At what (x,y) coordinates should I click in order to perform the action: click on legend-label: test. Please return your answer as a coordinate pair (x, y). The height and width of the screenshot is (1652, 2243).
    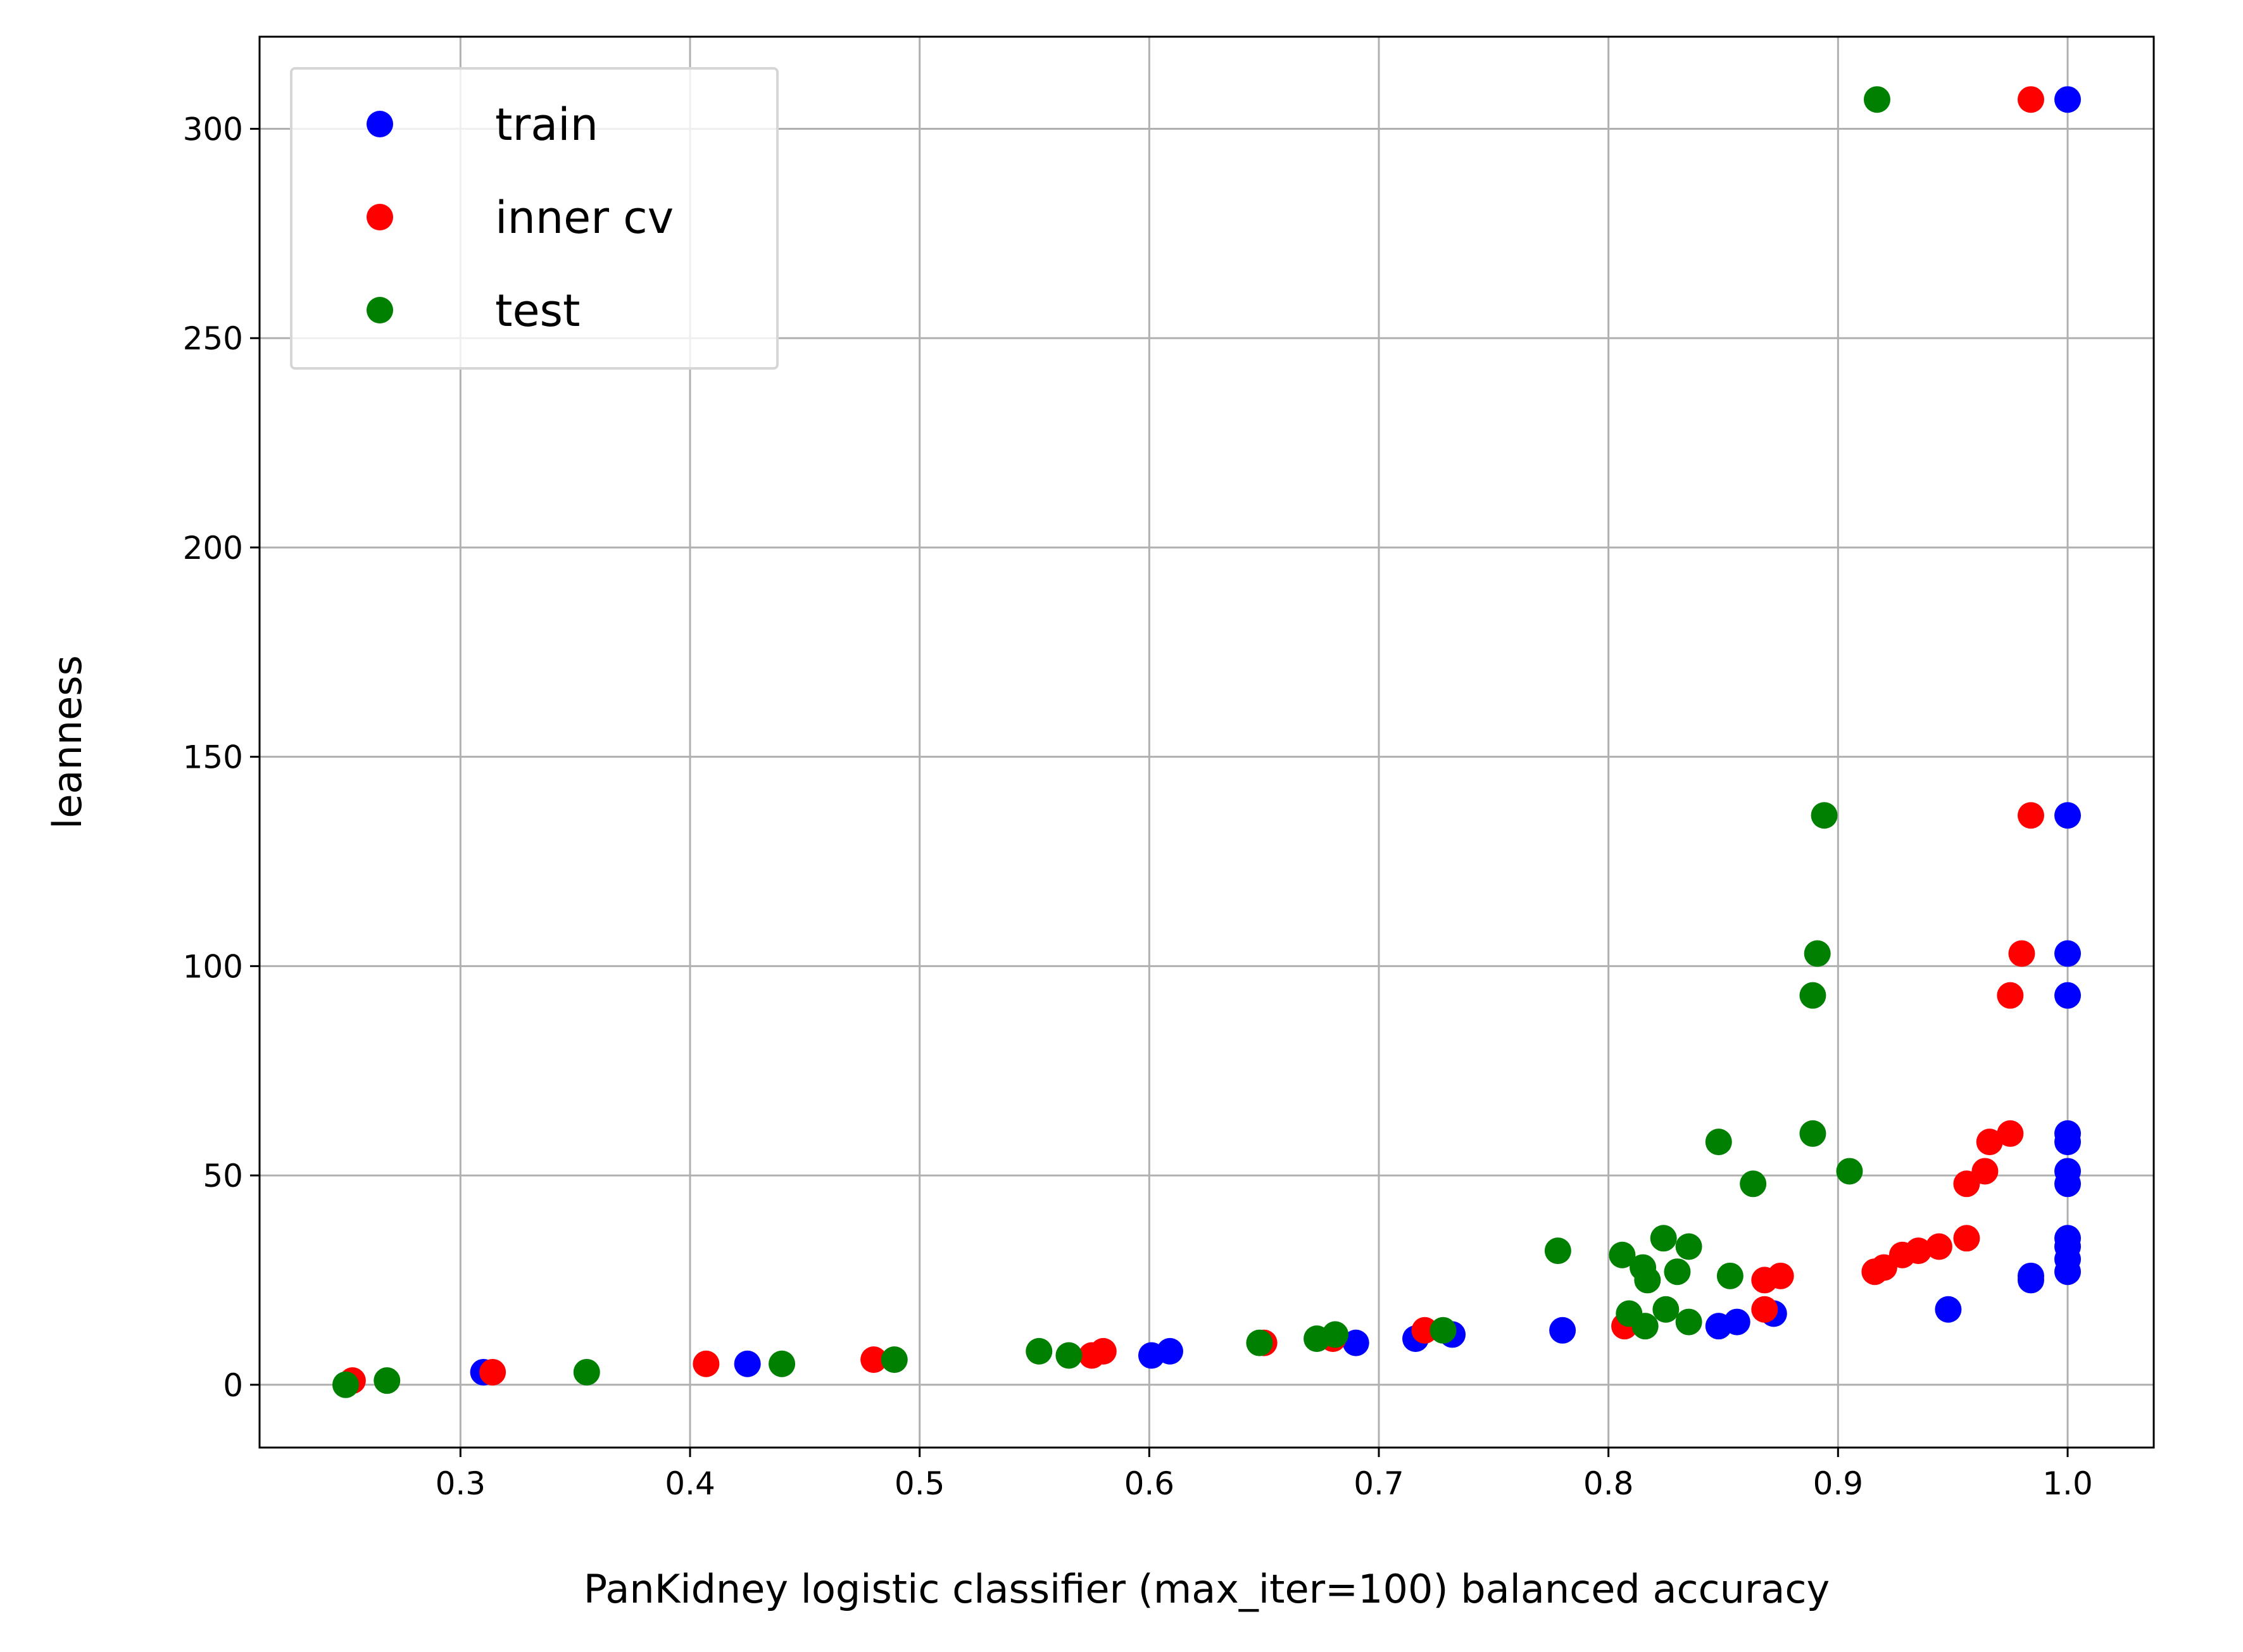
    Looking at the image, I should click on (537, 311).